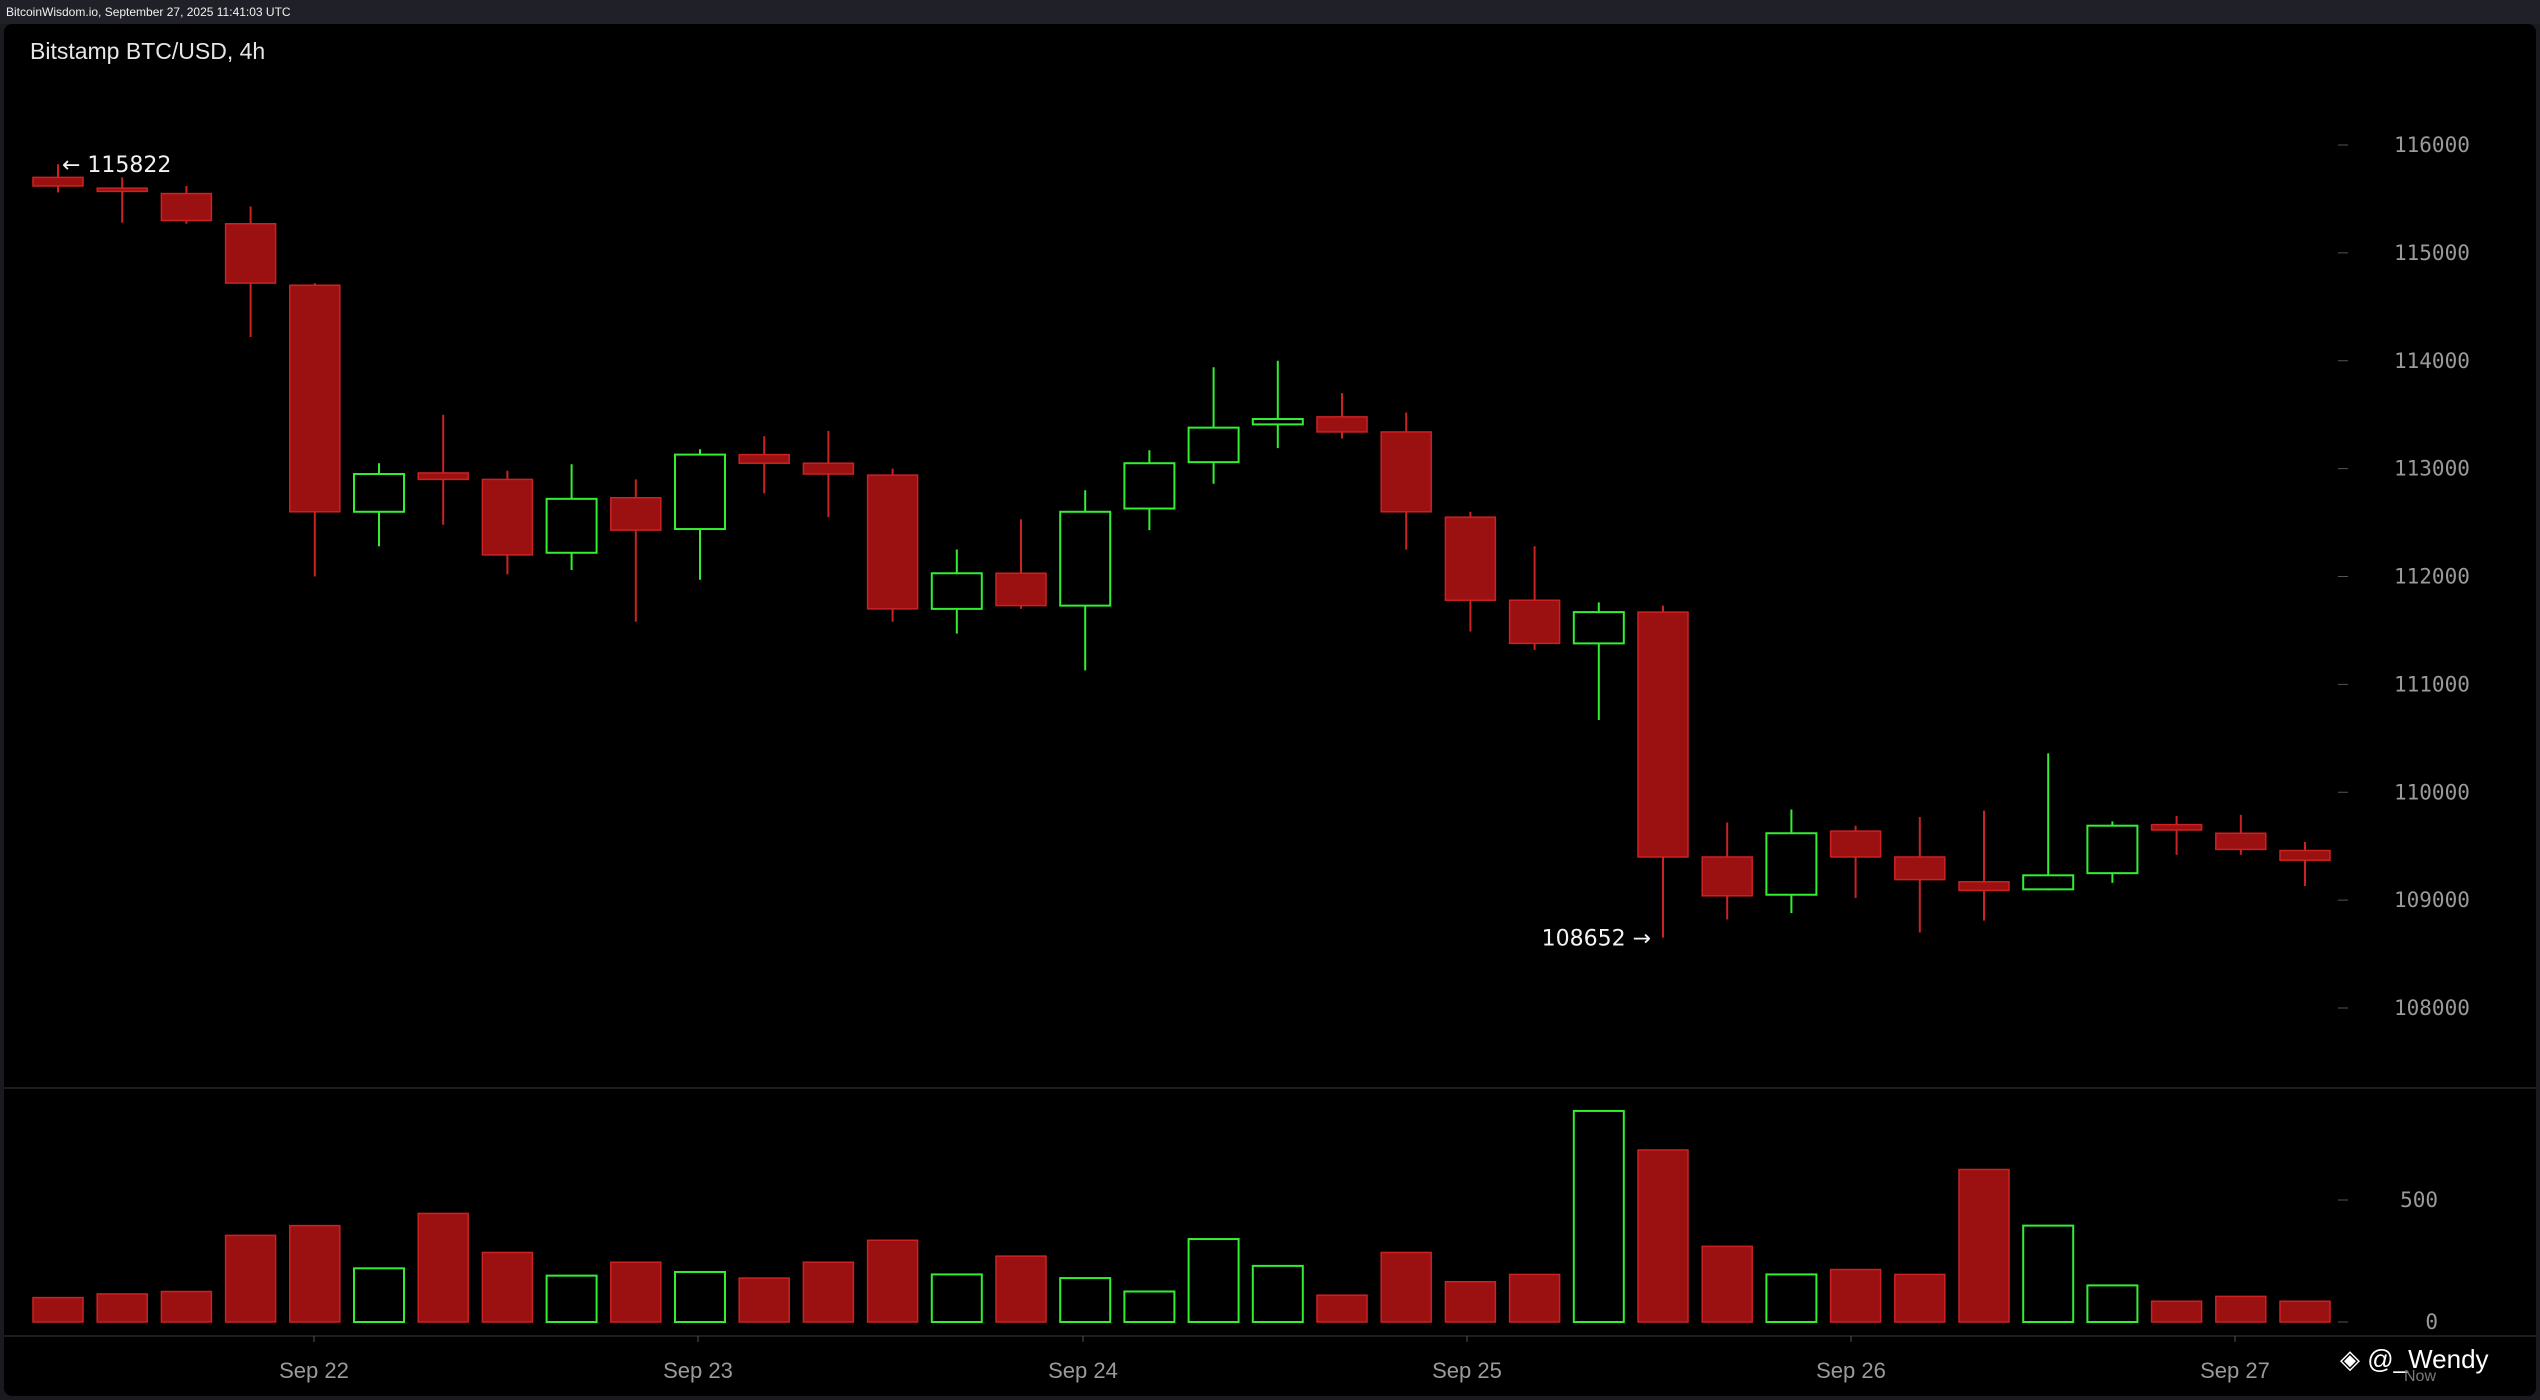 The image size is (2540, 1400). I want to click on price-tick-label: 108000, so click(2432, 1008).